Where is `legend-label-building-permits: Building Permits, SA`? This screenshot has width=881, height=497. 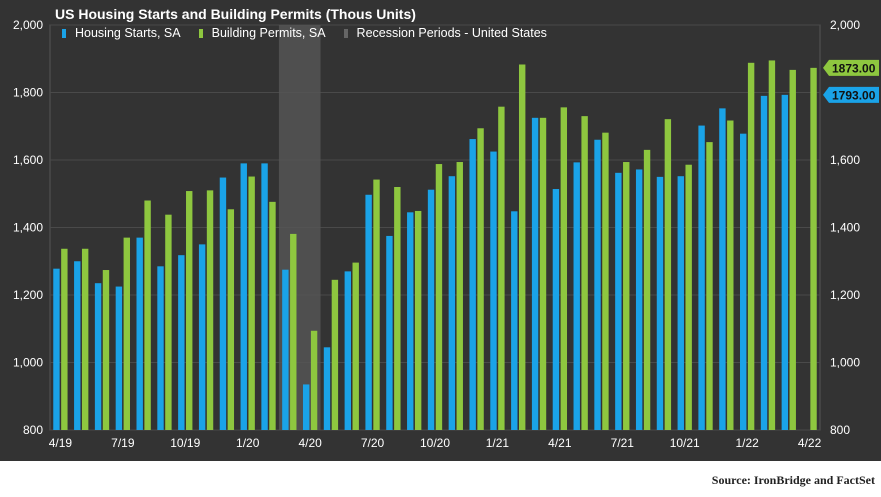
legend-label-building-permits: Building Permits, SA is located at coordinates (268, 33).